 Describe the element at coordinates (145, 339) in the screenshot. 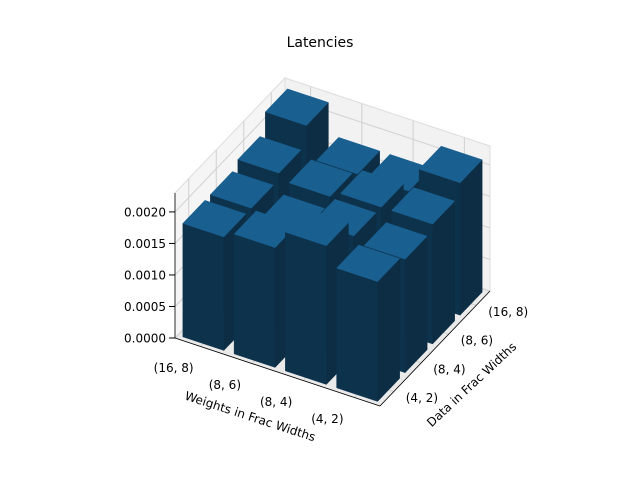

I see `z-tick-label: 0.0000` at that location.